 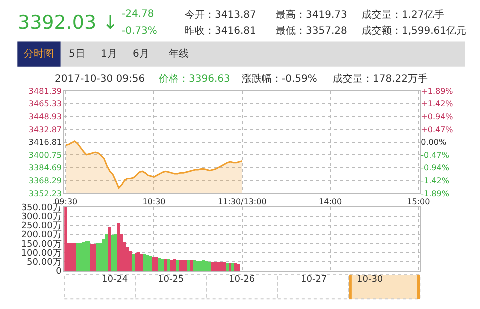 I want to click on y2-tick-label: -1.42%, so click(x=435, y=181).